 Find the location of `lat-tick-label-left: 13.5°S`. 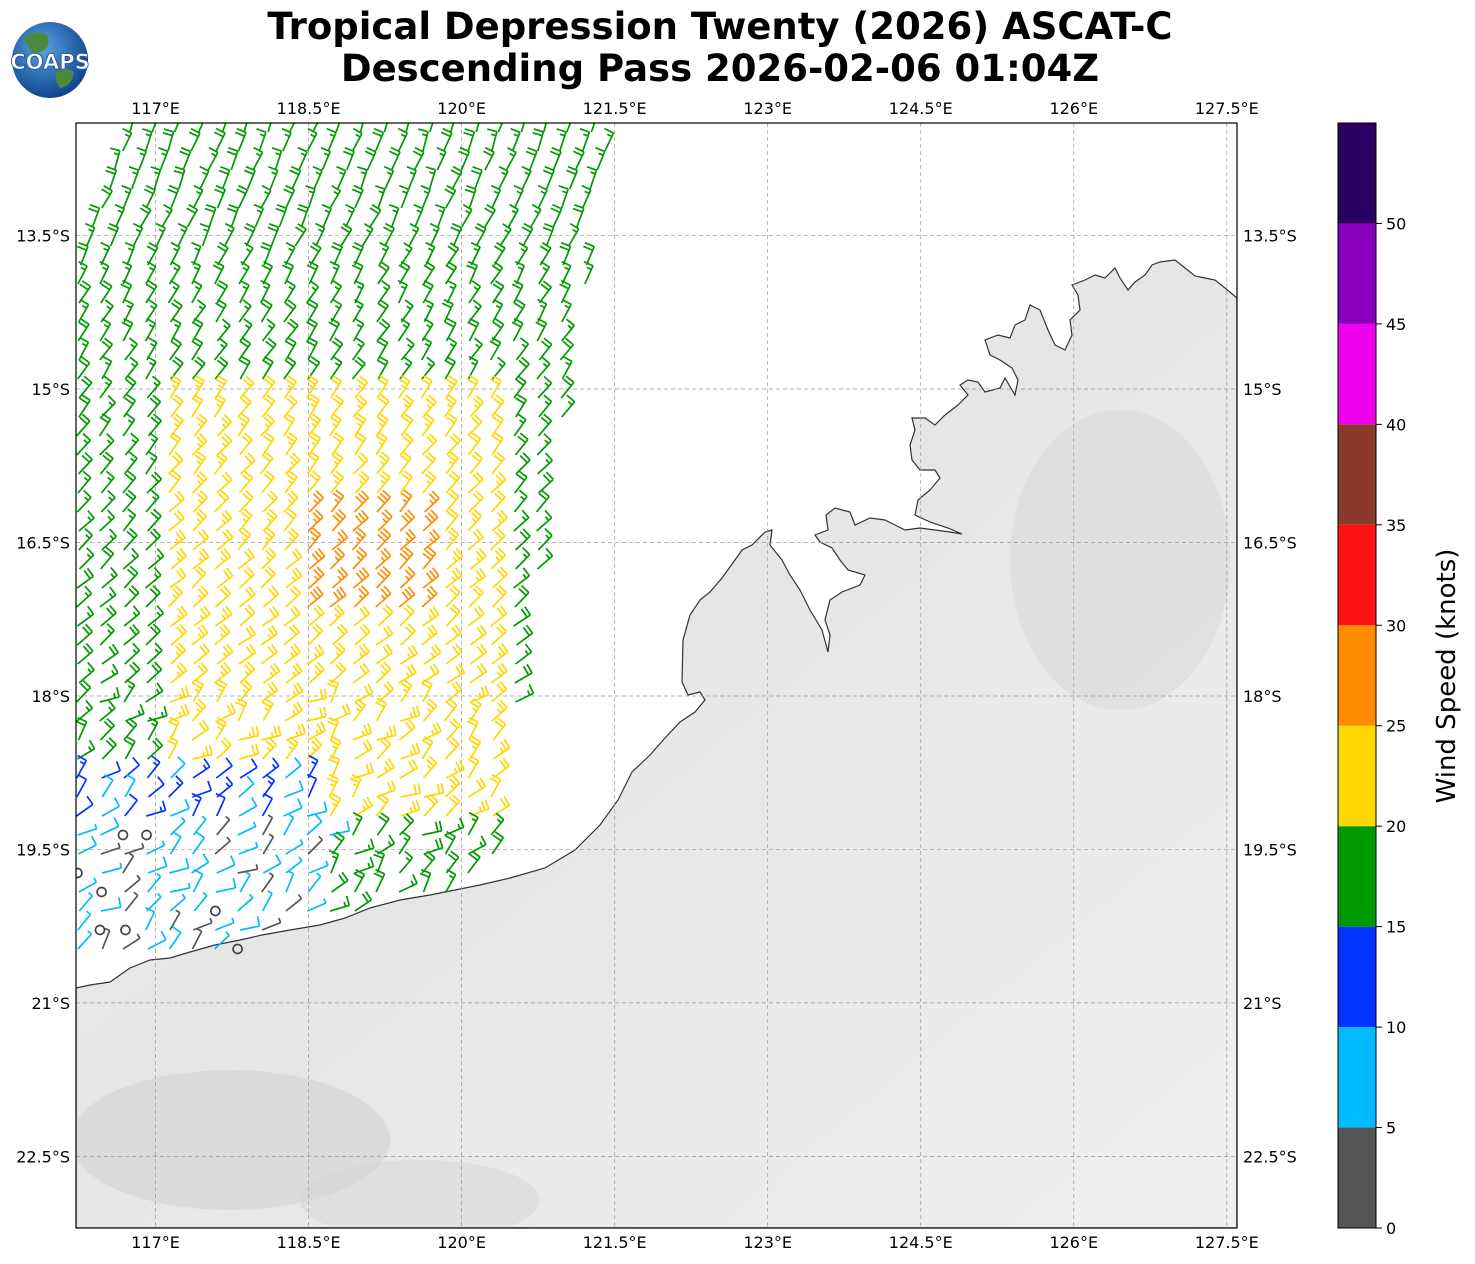

lat-tick-label-left: 13.5°S is located at coordinates (43, 236).